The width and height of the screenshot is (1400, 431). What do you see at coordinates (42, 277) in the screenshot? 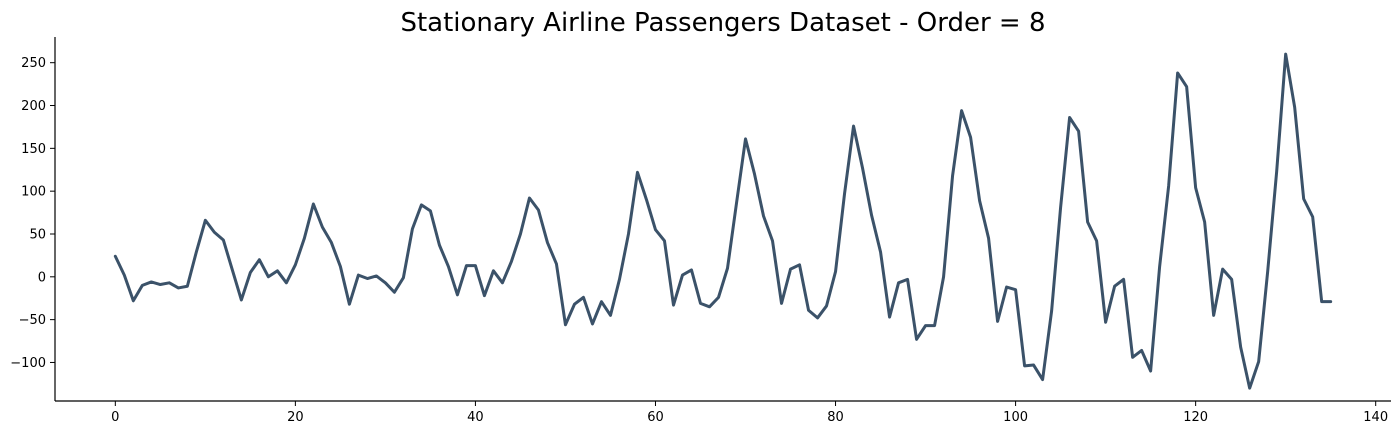
I see `y-tick-label: 0` at bounding box center [42, 277].